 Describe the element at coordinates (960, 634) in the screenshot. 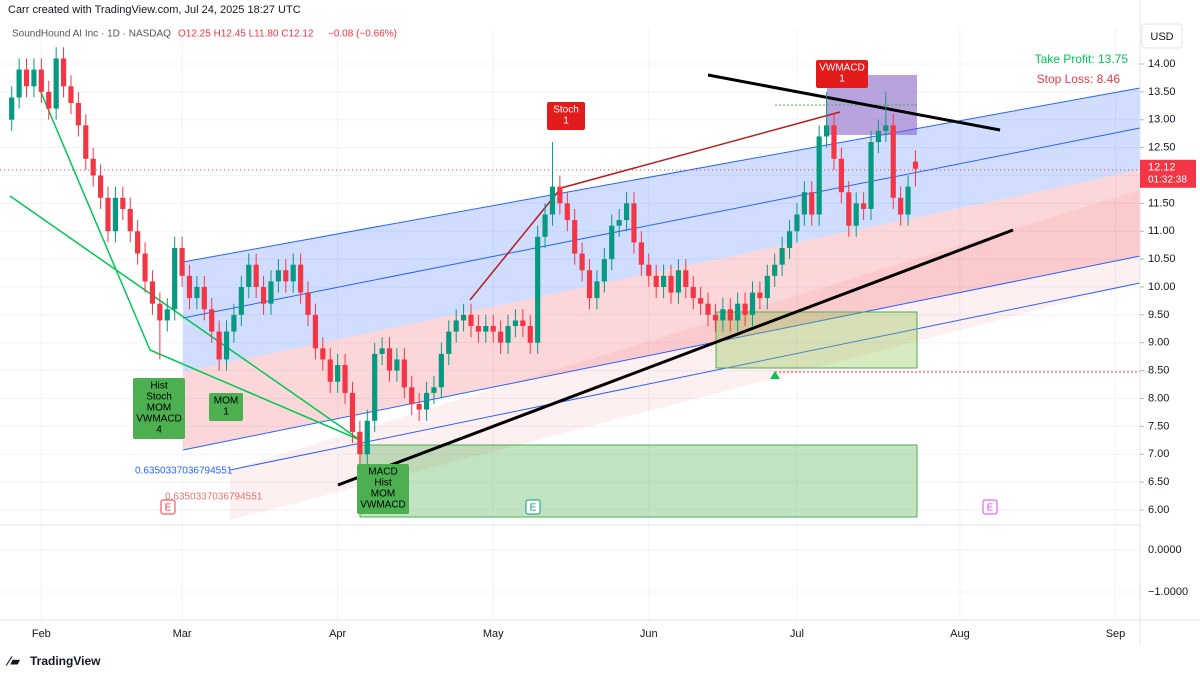

I see `x-tick-label: Aug` at that location.